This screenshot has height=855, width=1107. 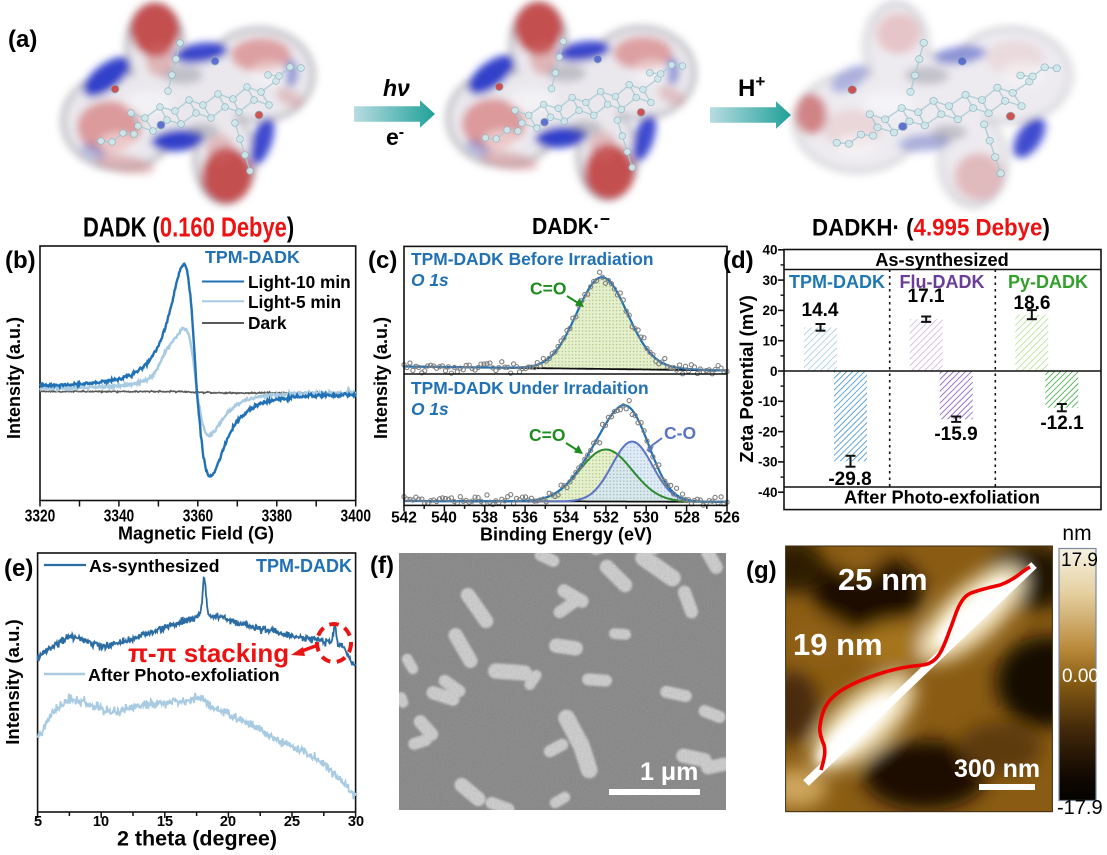 What do you see at coordinates (820, 310) in the screenshot?
I see `svg-text: 14.4` at bounding box center [820, 310].